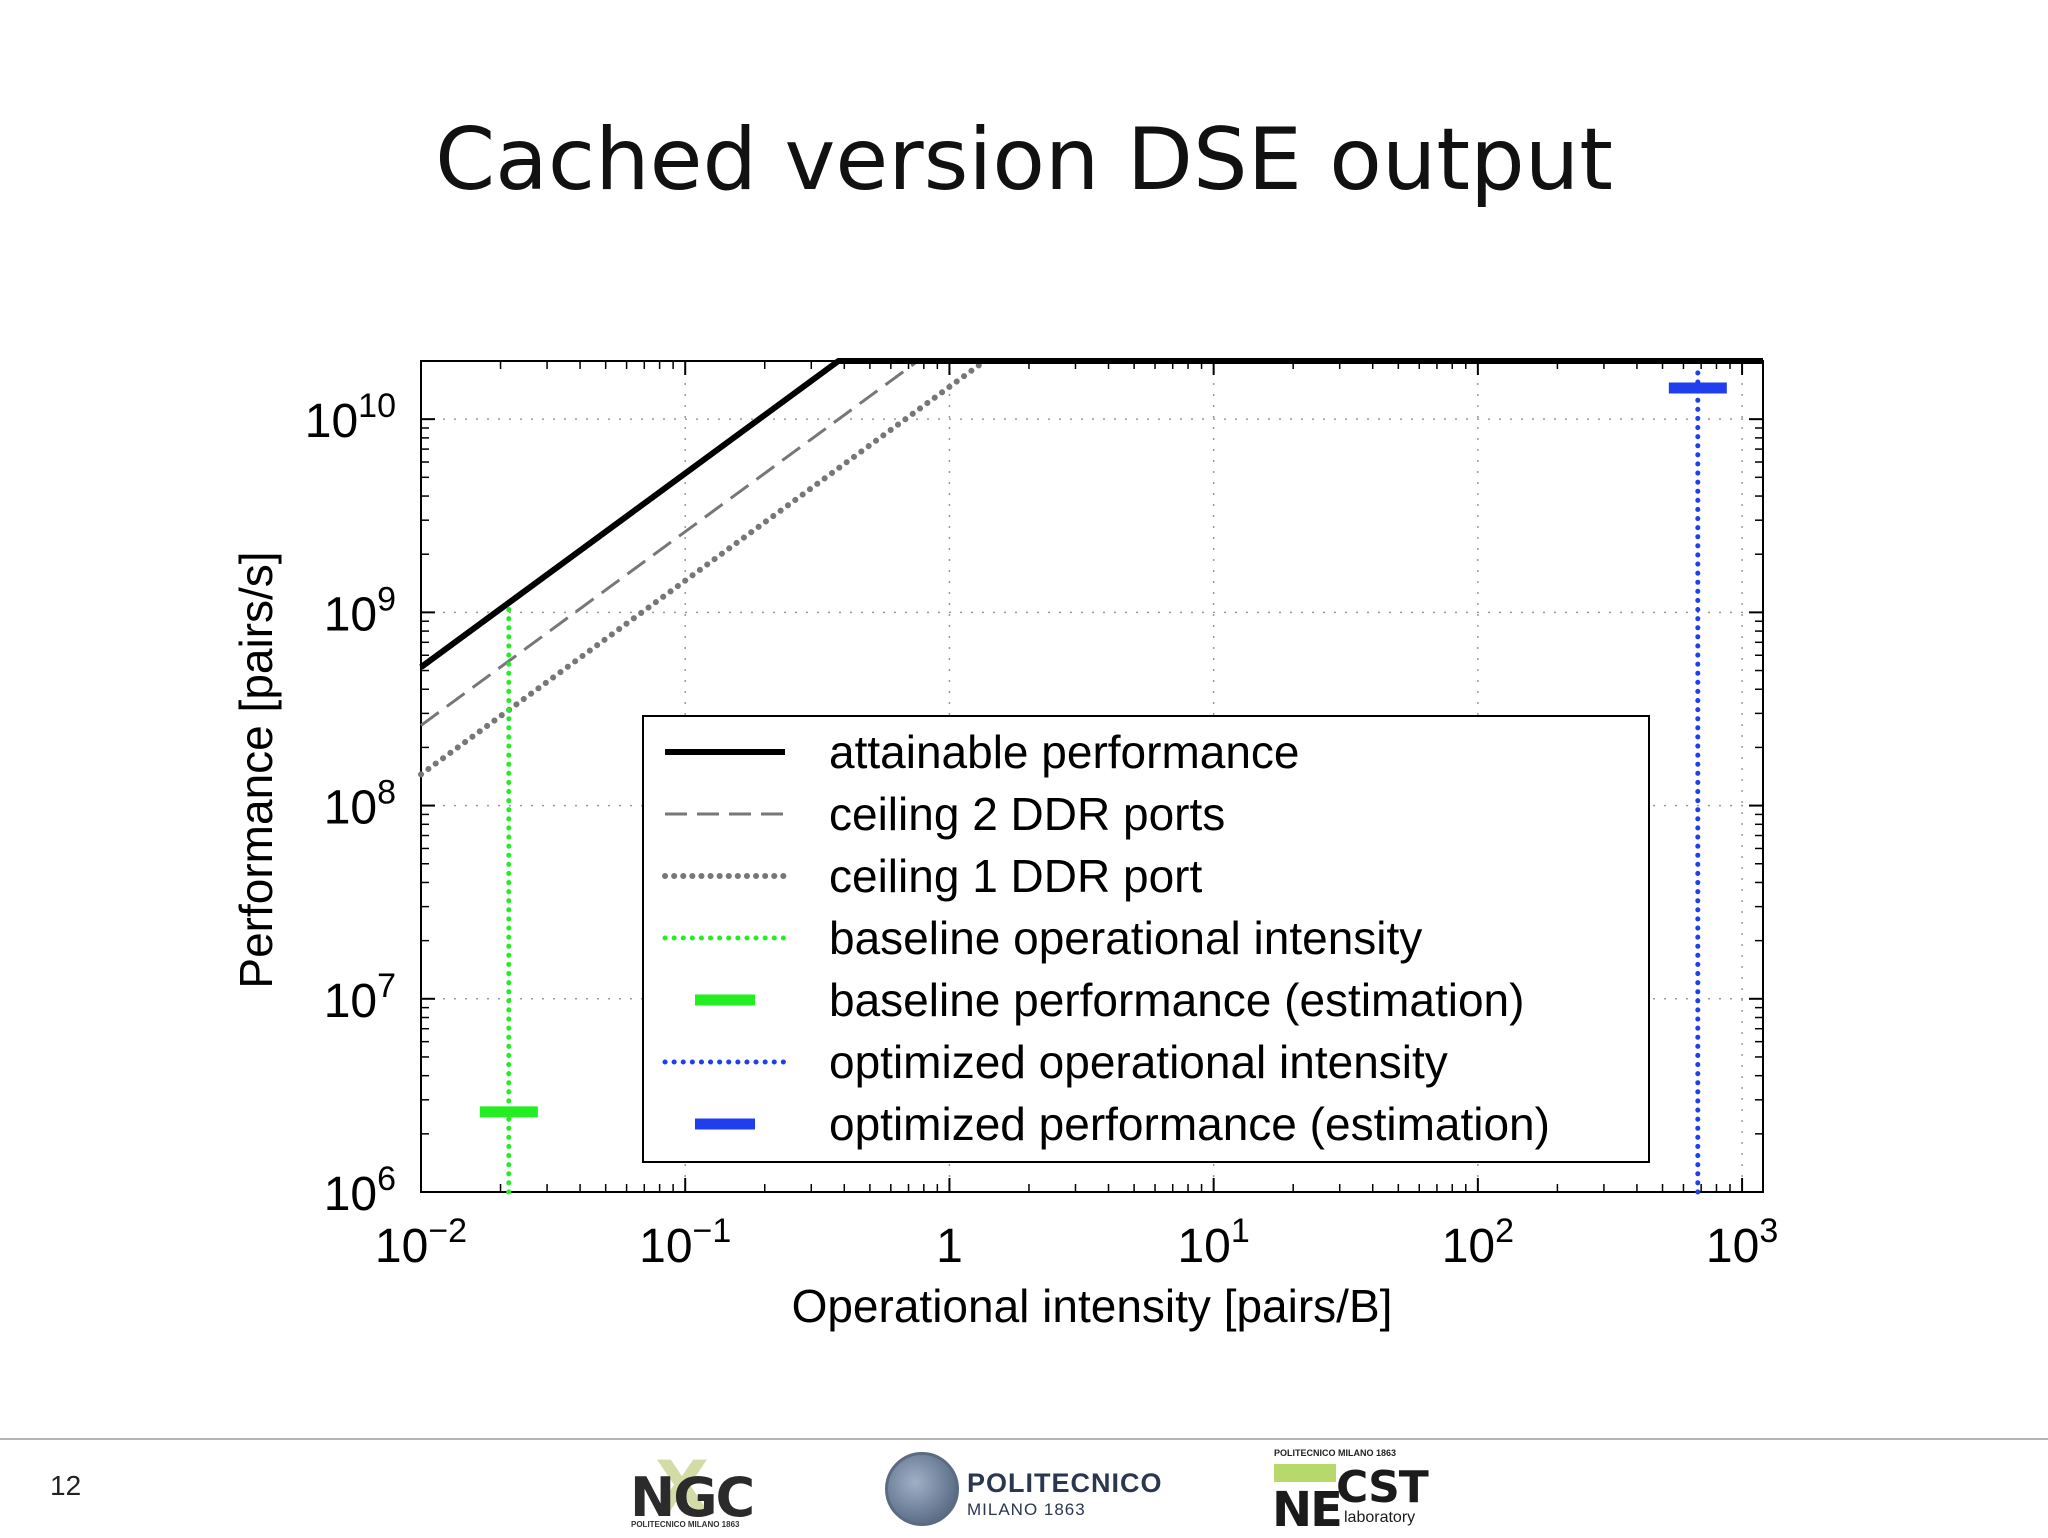 The width and height of the screenshot is (2048, 1538). Describe the element at coordinates (1176, 1000) in the screenshot. I see `legend-label-baseline-performance-estimation: baseline performance (estimation)` at that location.